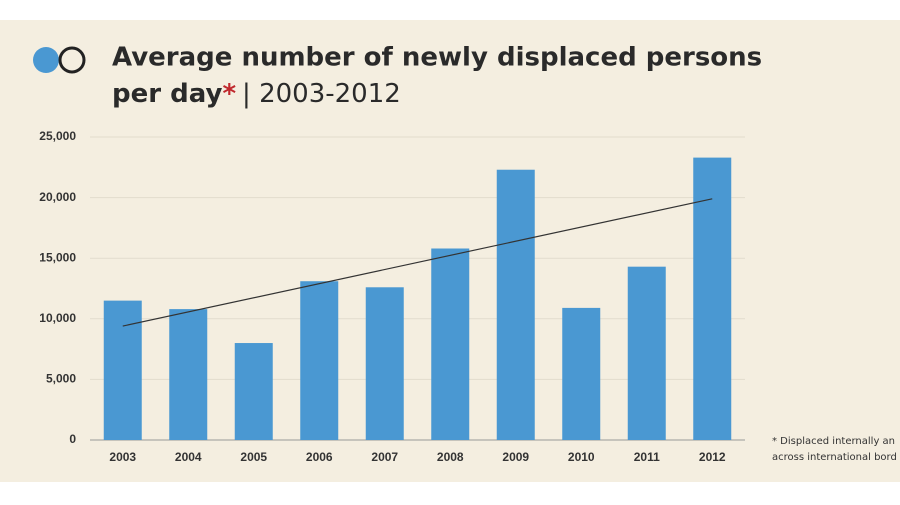 The image size is (900, 505). Describe the element at coordinates (57, 257) in the screenshot. I see `y-tick-label: 15,000` at that location.